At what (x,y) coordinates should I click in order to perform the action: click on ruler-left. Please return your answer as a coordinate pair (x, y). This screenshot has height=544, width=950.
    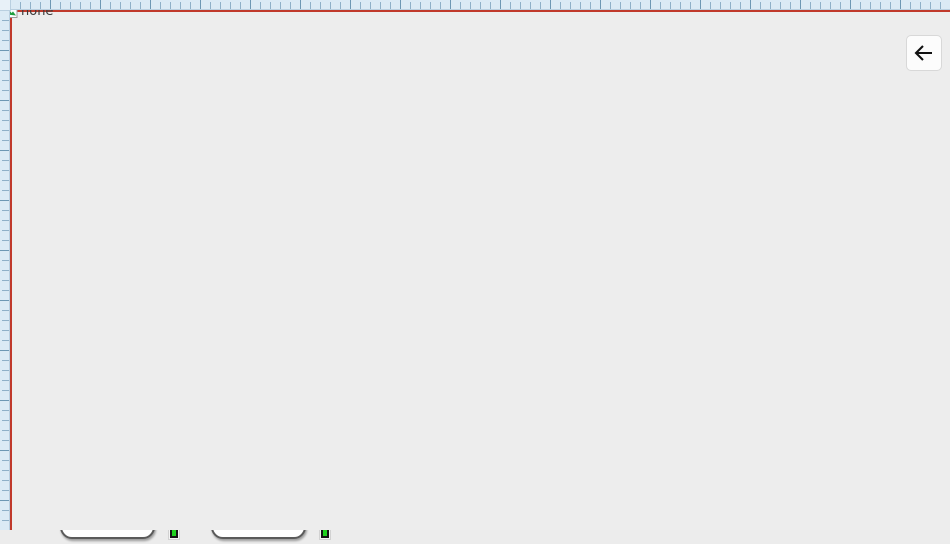
    Looking at the image, I should click on (5, 265).